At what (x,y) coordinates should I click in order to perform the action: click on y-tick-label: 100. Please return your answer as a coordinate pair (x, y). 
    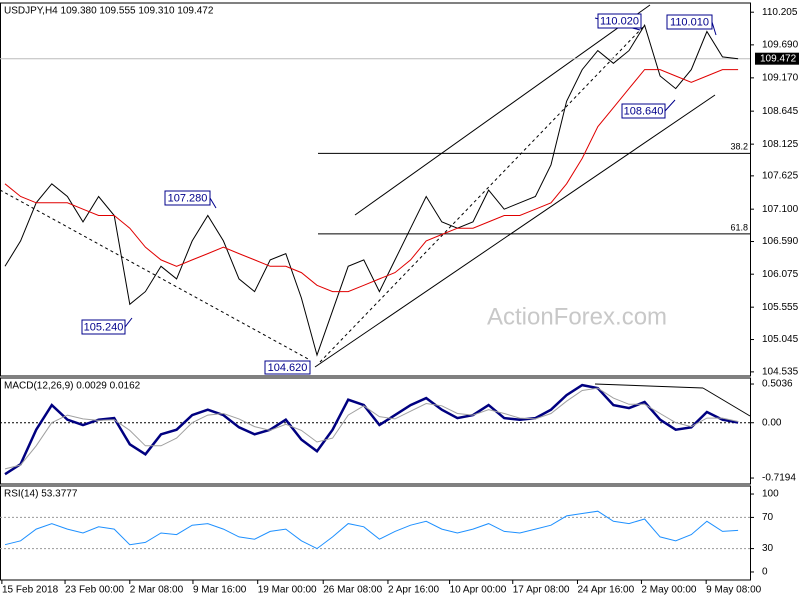
    Looking at the image, I should click on (770, 494).